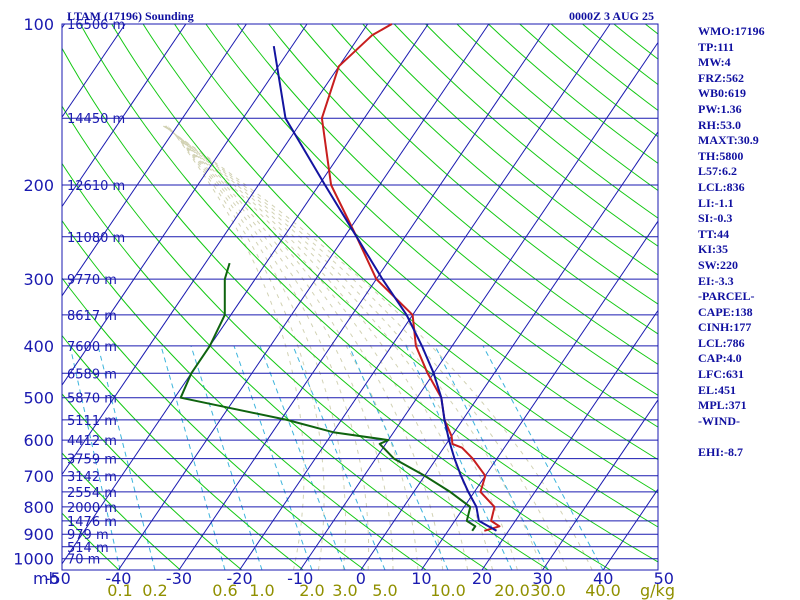  Describe the element at coordinates (448, 590) in the screenshot. I see `mixing-ratio-tick-label: 10.0` at that location.